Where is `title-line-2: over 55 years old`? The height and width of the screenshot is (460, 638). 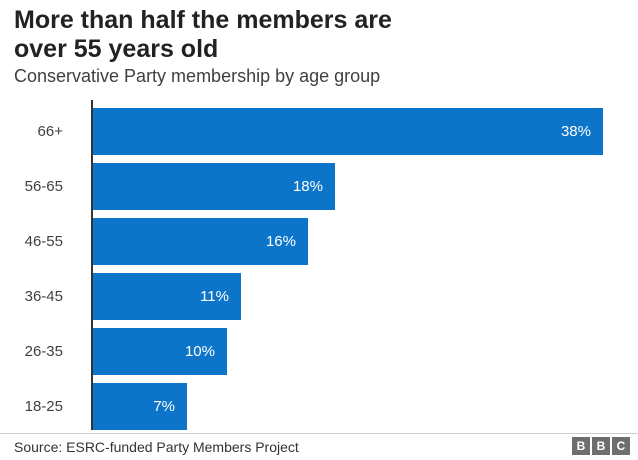
title-line-2: over 55 years old is located at coordinates (116, 49).